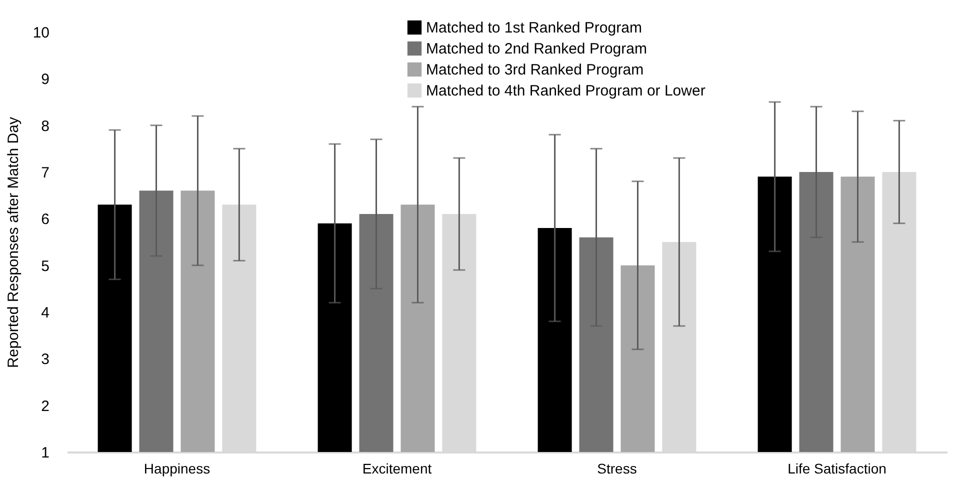 The width and height of the screenshot is (979, 497). I want to click on y-tick-label: 3, so click(45, 359).